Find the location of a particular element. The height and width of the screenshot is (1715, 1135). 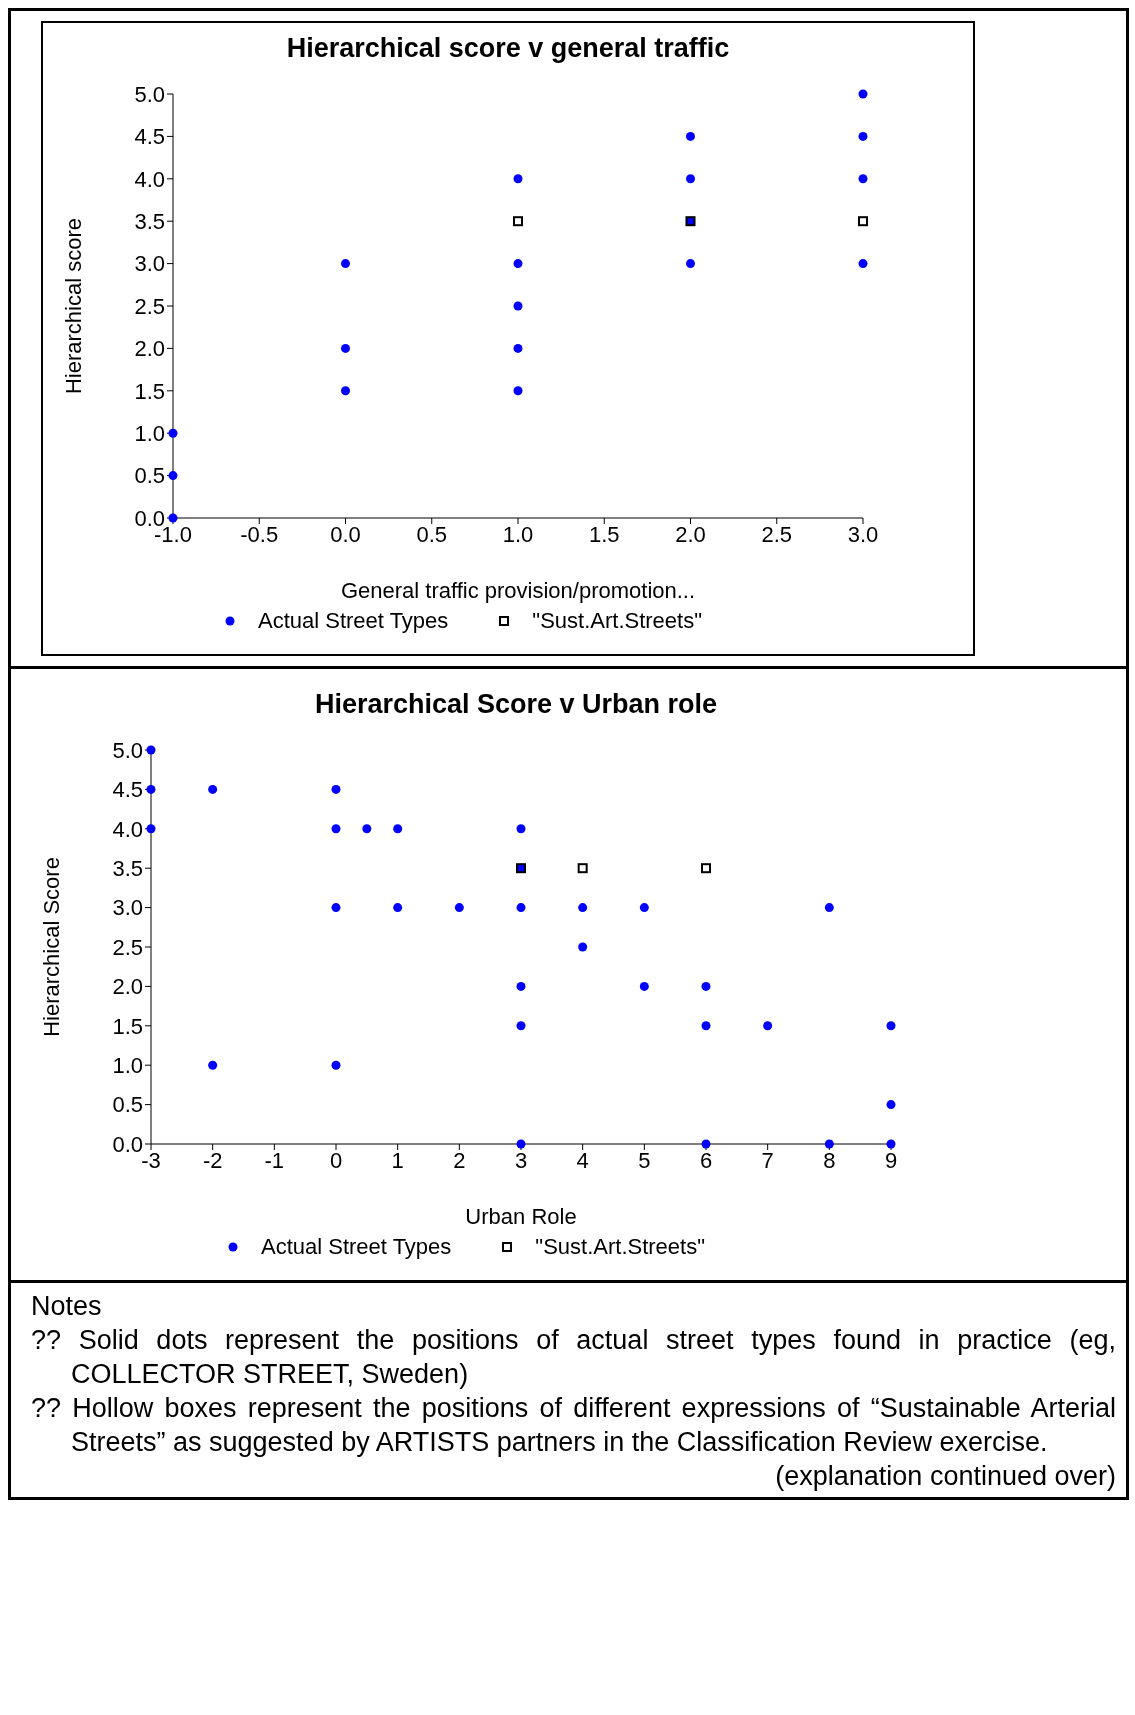

y-axis-title: Hierarchical score is located at coordinates (73, 306).